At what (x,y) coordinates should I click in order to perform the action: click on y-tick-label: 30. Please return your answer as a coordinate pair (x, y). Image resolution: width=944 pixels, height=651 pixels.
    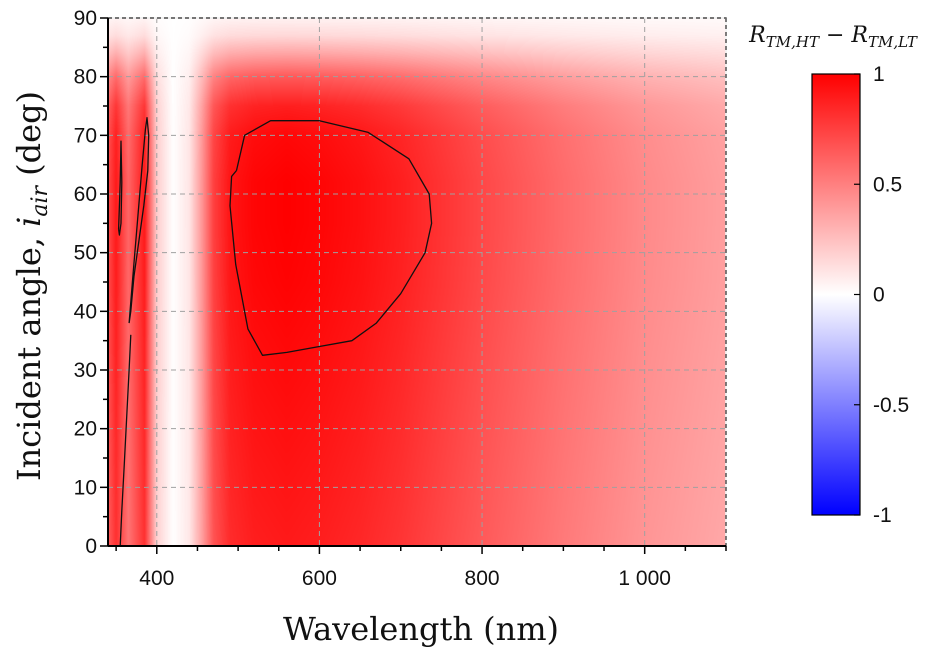
    Looking at the image, I should click on (85, 370).